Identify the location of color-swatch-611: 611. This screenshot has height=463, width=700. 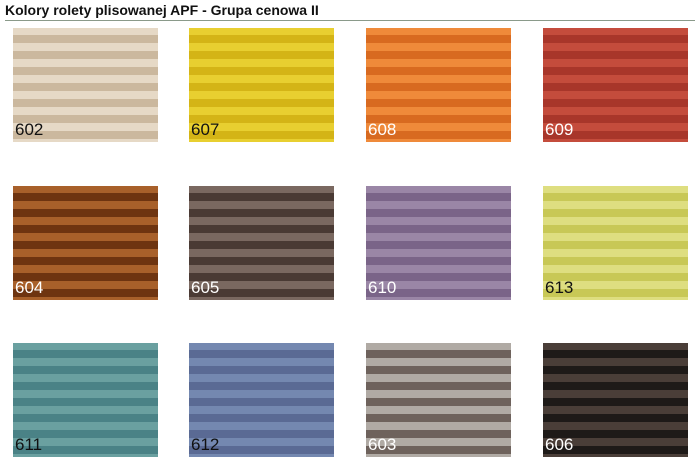
(85, 400).